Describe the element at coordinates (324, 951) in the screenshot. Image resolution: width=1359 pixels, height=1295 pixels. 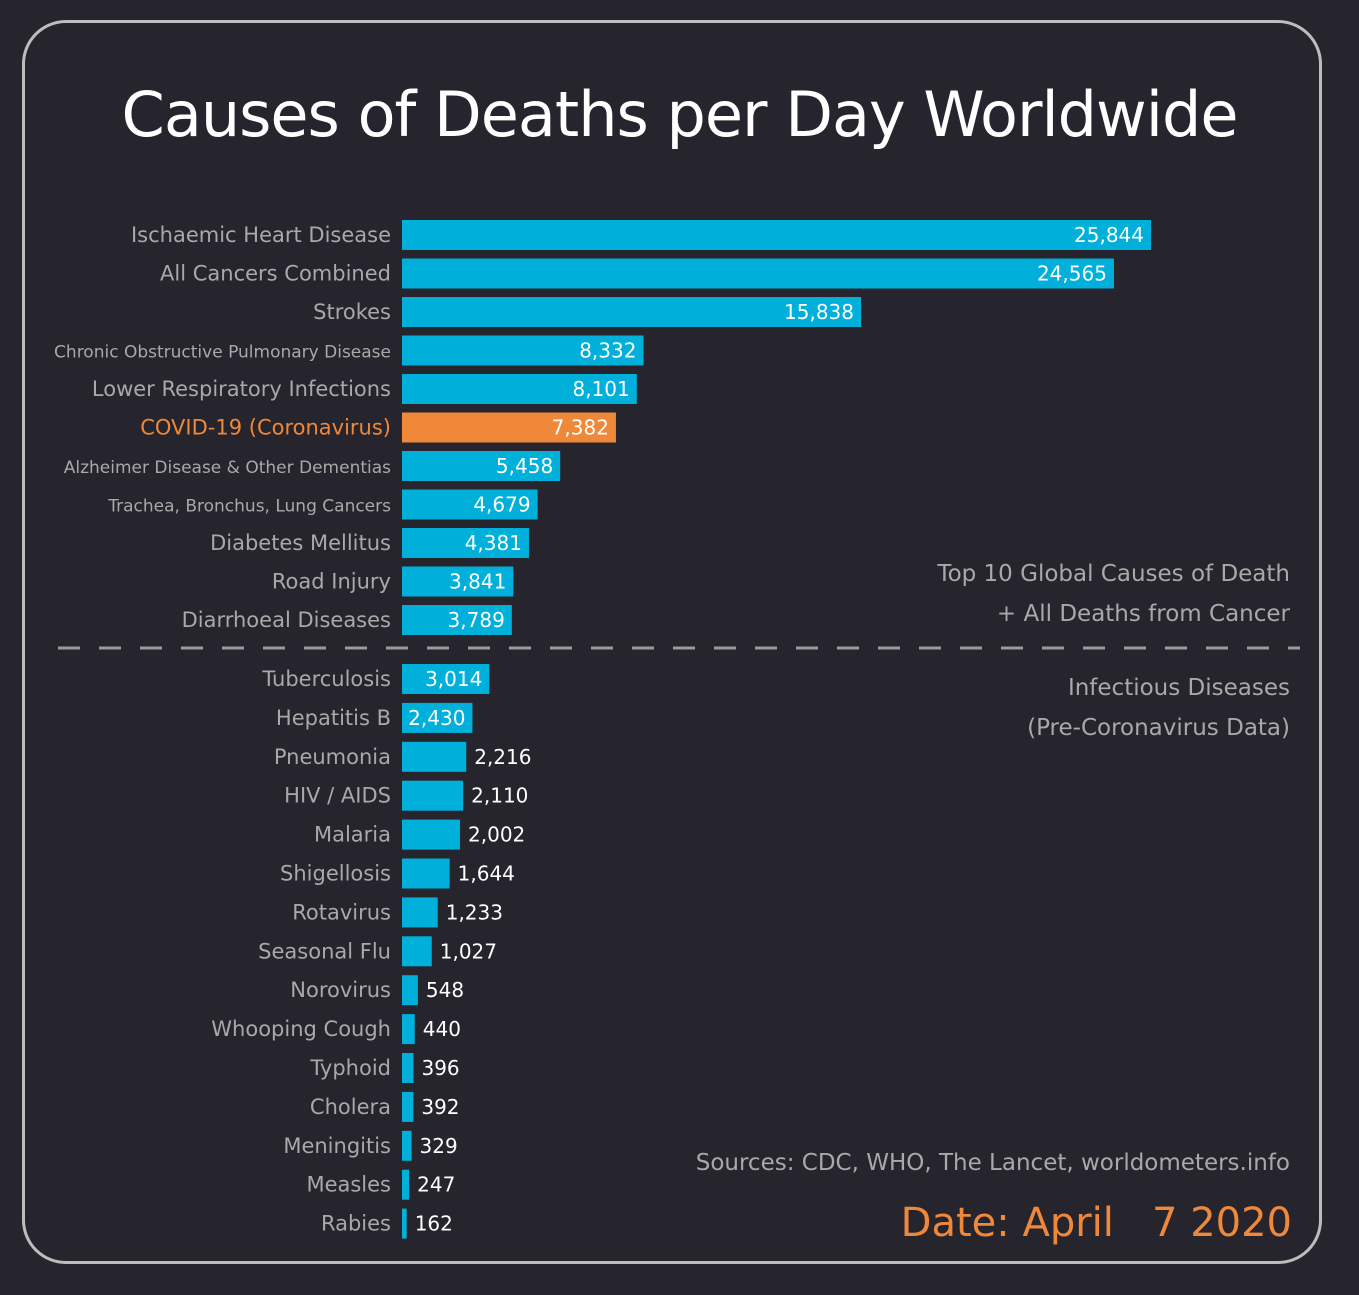
I see `category-label: Seasonal Flu` at that location.